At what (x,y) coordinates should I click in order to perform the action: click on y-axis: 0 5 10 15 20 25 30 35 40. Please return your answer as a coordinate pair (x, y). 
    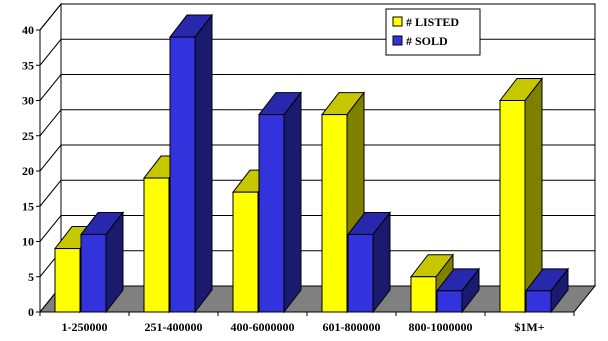
    Looking at the image, I should click on (31, 171).